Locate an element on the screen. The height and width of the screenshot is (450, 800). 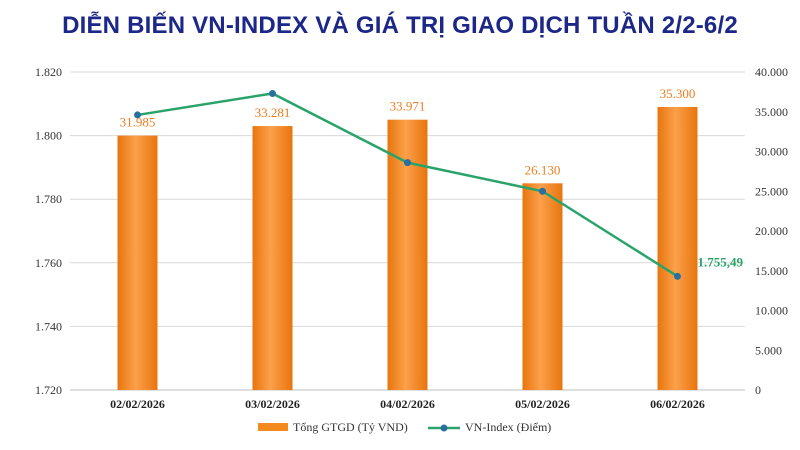
y-right-tick-label: 15.000 is located at coordinates (771, 271).